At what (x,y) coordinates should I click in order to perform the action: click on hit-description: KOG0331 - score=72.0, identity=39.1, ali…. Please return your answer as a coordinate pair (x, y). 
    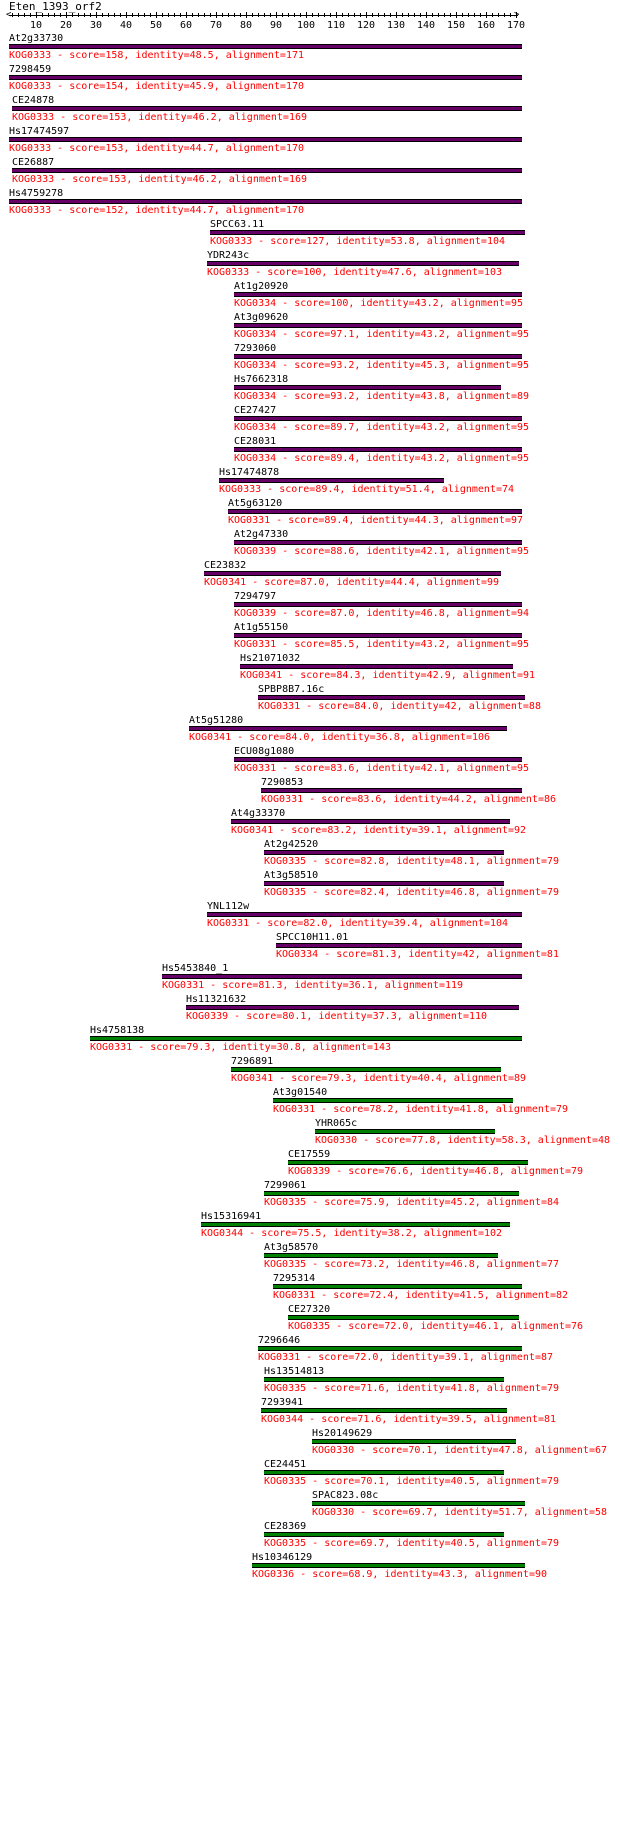
    Looking at the image, I should click on (406, 1357).